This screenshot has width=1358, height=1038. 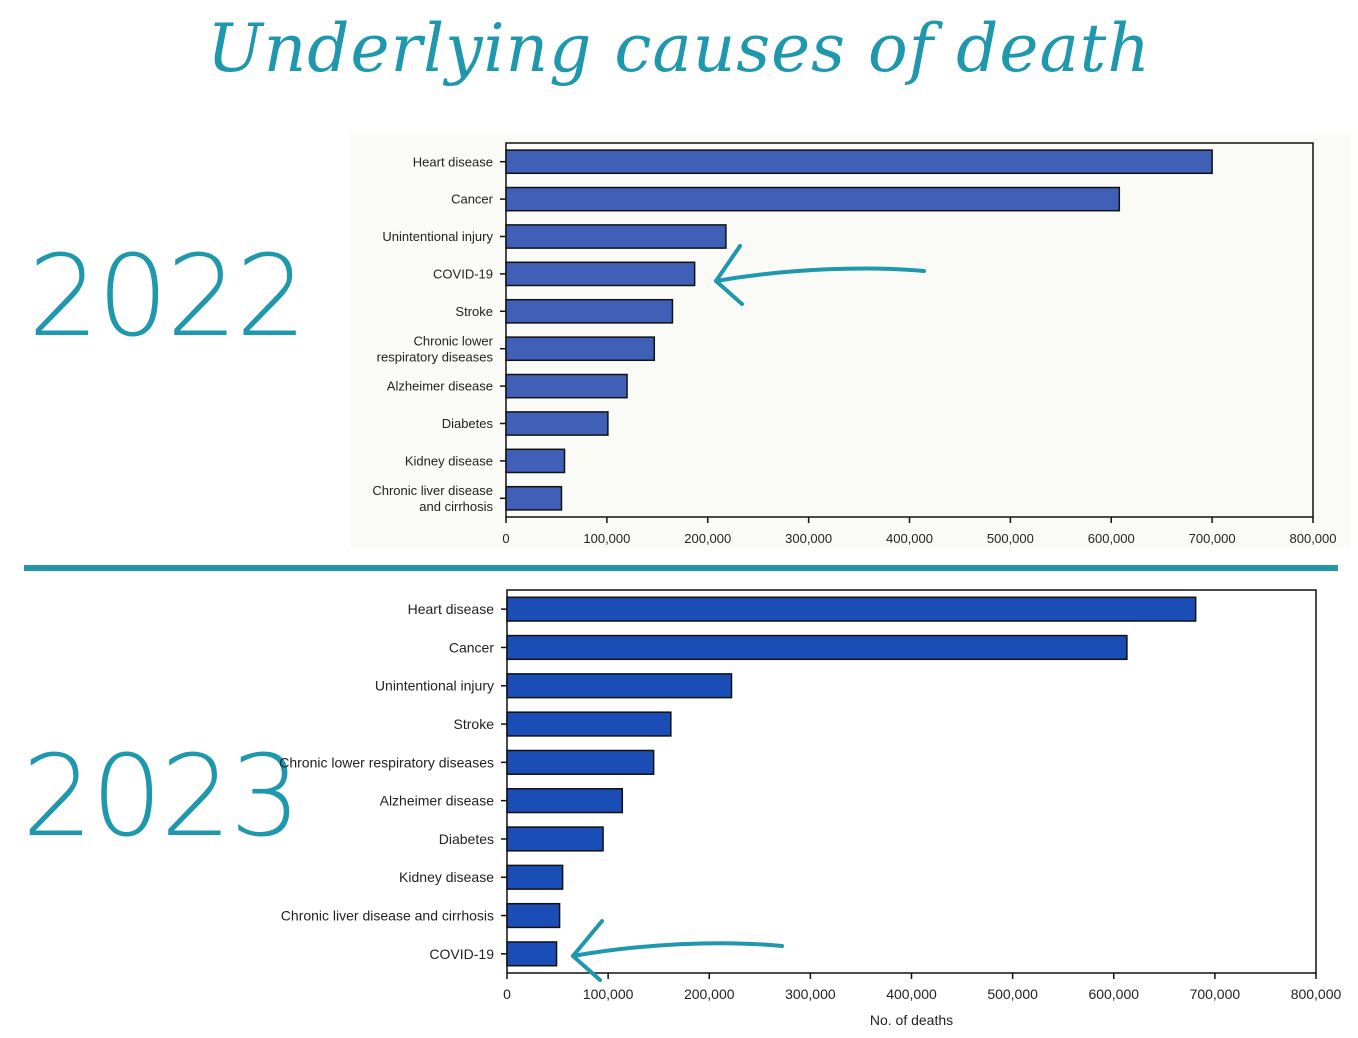 What do you see at coordinates (681, 568) in the screenshot?
I see `section-divider` at bounding box center [681, 568].